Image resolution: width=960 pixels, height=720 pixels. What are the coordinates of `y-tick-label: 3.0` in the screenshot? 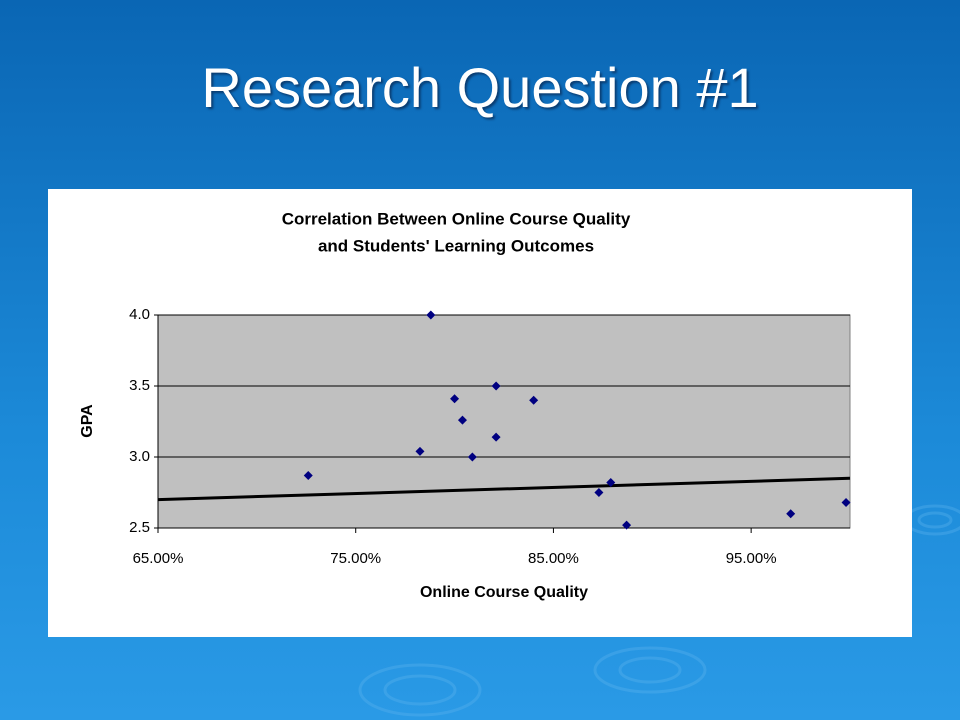 It's located at (139, 456).